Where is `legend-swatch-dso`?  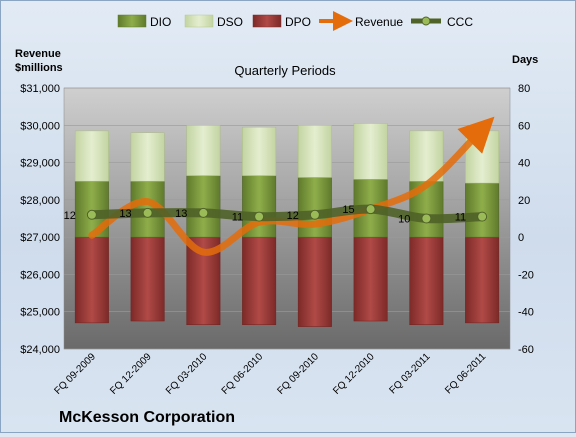
legend-swatch-dso is located at coordinates (199, 21).